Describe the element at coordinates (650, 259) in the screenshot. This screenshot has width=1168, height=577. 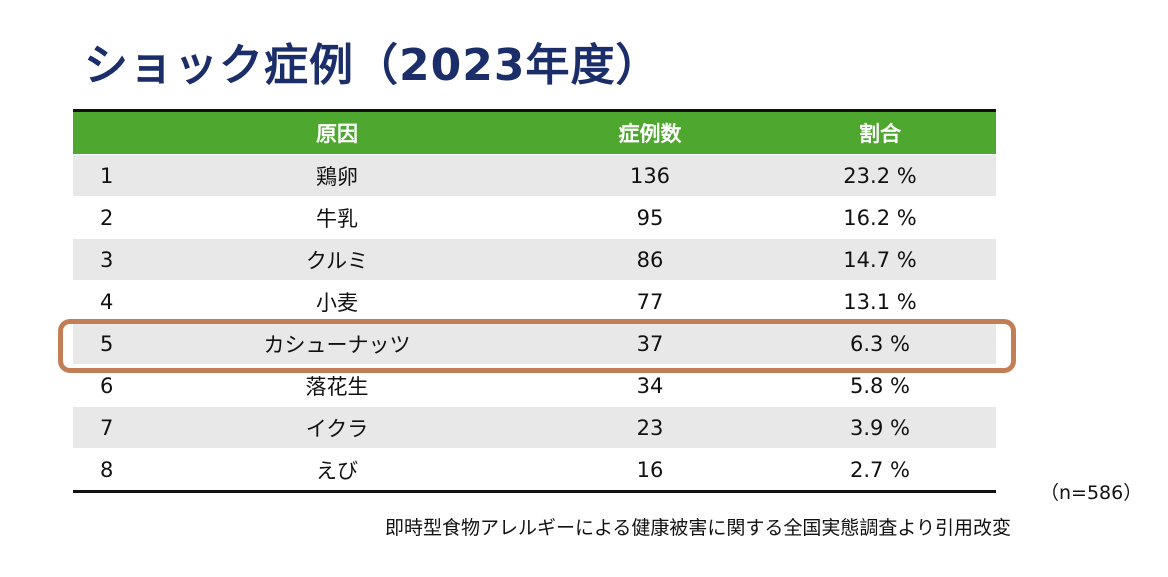
I see `row-count: 86` at that location.